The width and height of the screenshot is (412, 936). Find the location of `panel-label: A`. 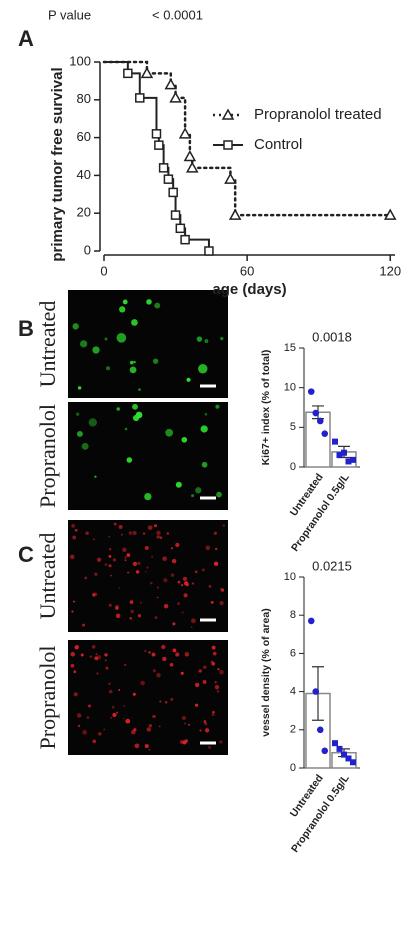

panel-label: A is located at coordinates (26, 38).